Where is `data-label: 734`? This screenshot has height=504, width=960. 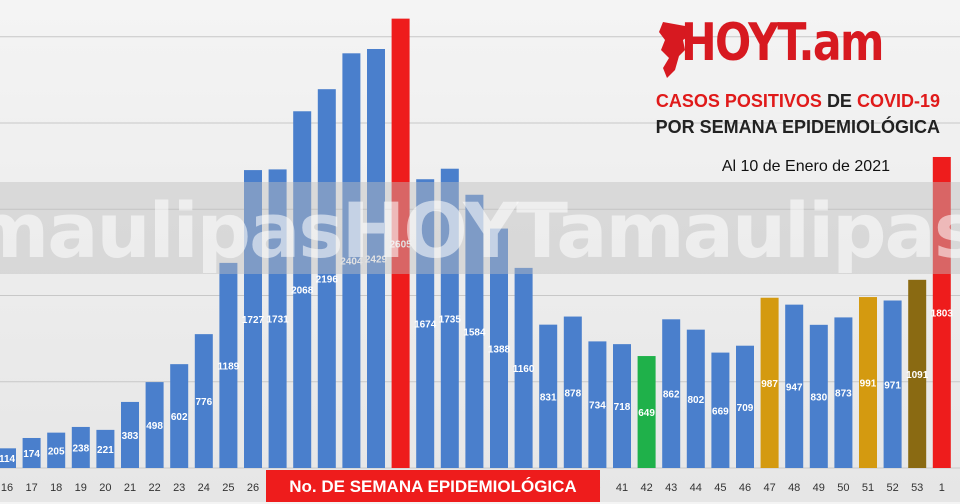
data-label: 734 is located at coordinates (597, 406).